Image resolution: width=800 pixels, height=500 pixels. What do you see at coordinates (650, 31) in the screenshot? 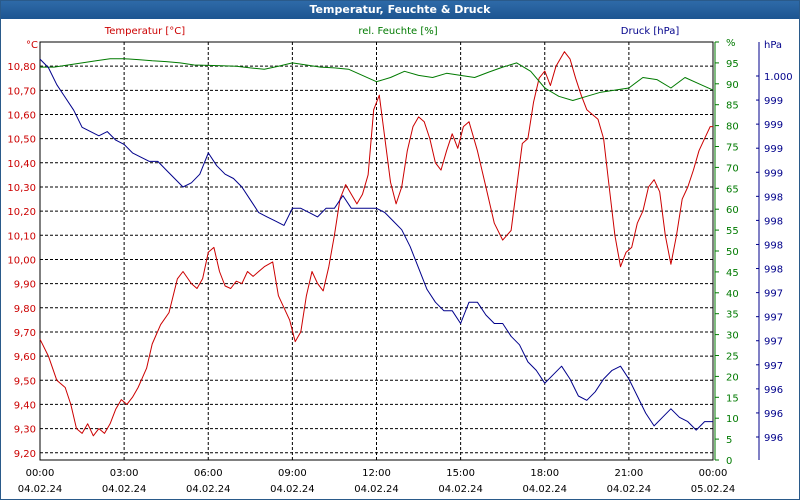
I see `pressure-axis-title: Druck [hPa]` at bounding box center [650, 31].